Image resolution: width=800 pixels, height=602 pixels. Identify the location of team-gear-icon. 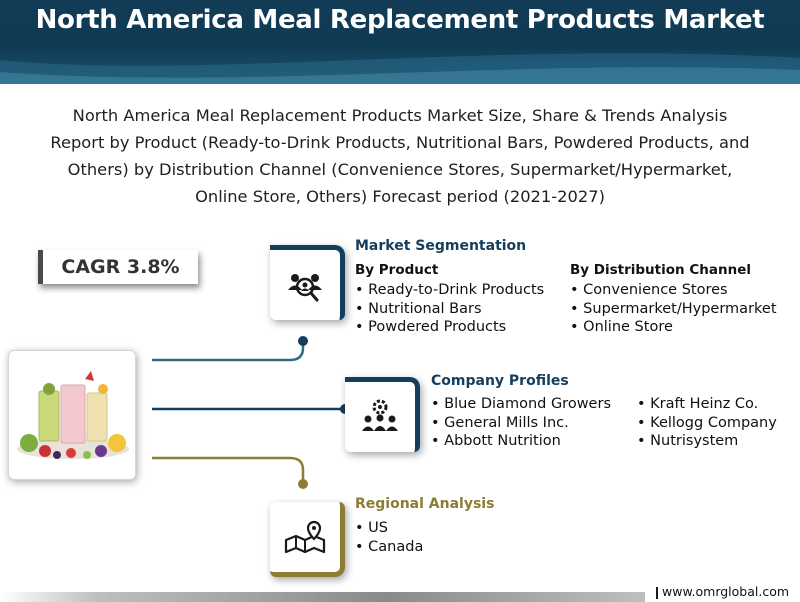
(380, 415).